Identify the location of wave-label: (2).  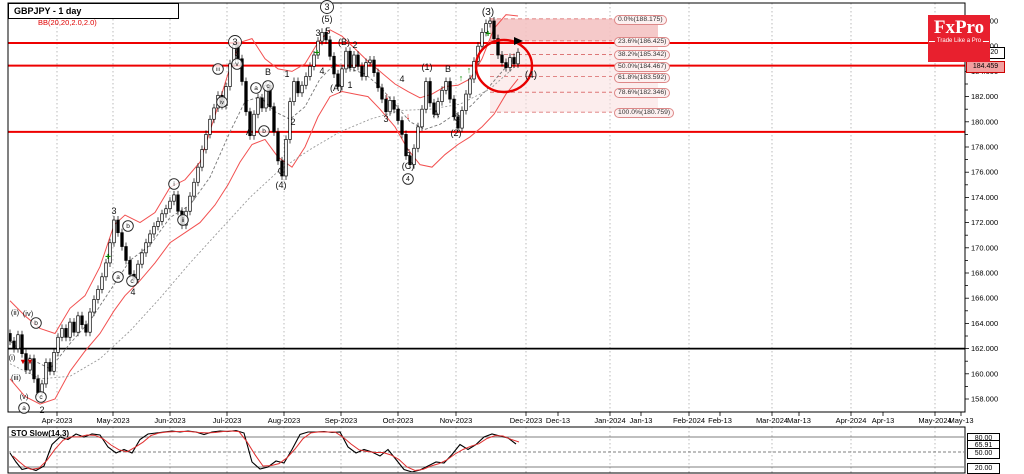
(456, 133).